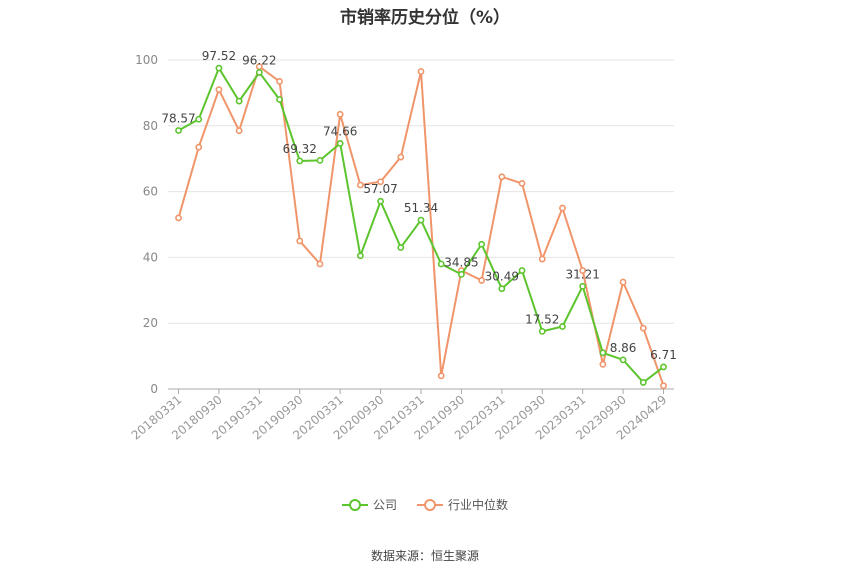  I want to click on data-source: 数据来源：恒生聚源, so click(424, 556).